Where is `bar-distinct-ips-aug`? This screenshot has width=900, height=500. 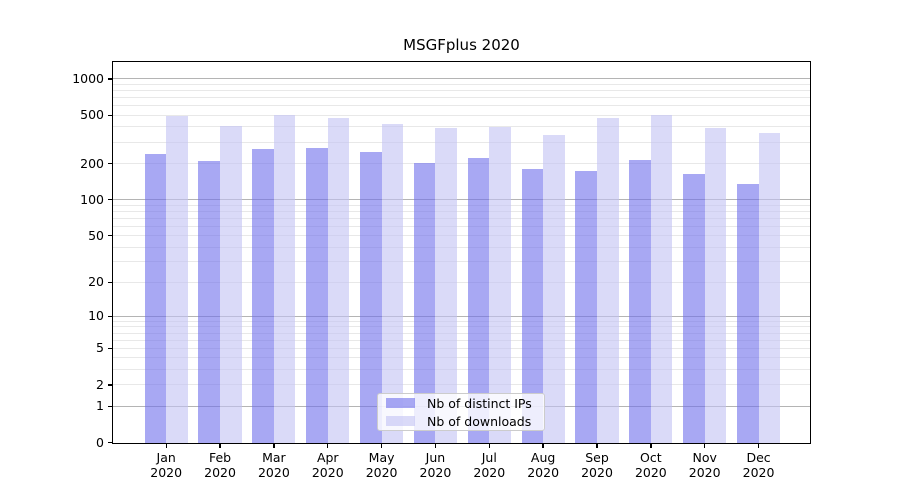 bar-distinct-ips-aug is located at coordinates (532, 306).